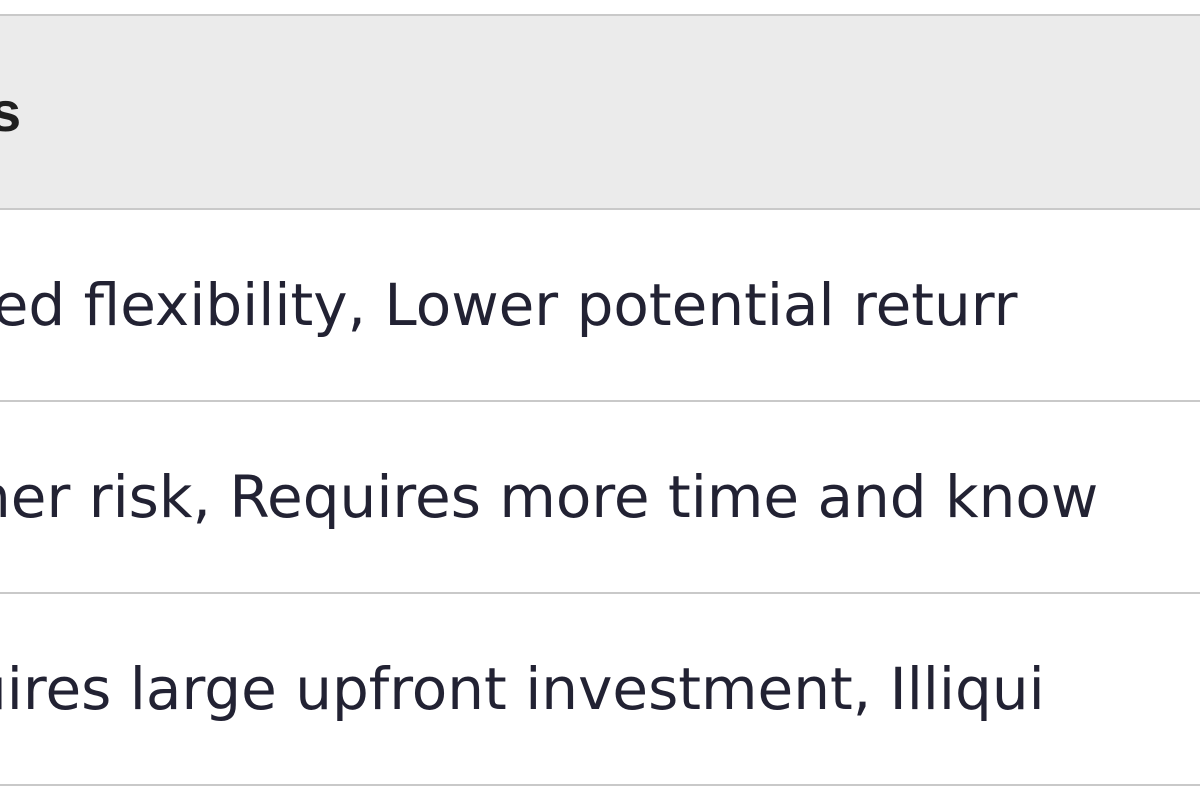 The image size is (1200, 800). I want to click on table-cell: ner risk, Requires more time and know, so click(549, 497).